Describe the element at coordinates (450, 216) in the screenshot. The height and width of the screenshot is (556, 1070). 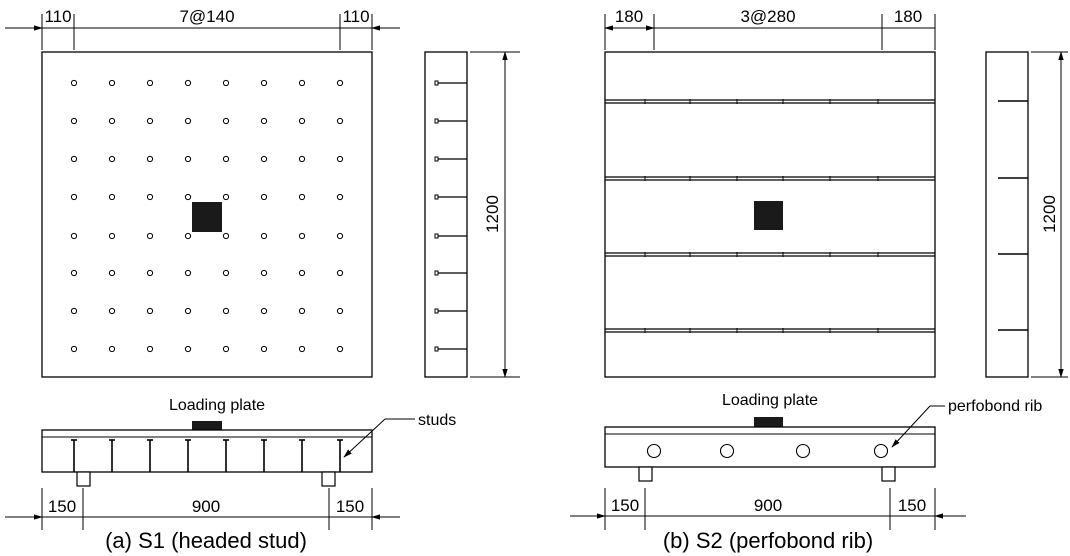
I see `panel-a-side-studs` at that location.